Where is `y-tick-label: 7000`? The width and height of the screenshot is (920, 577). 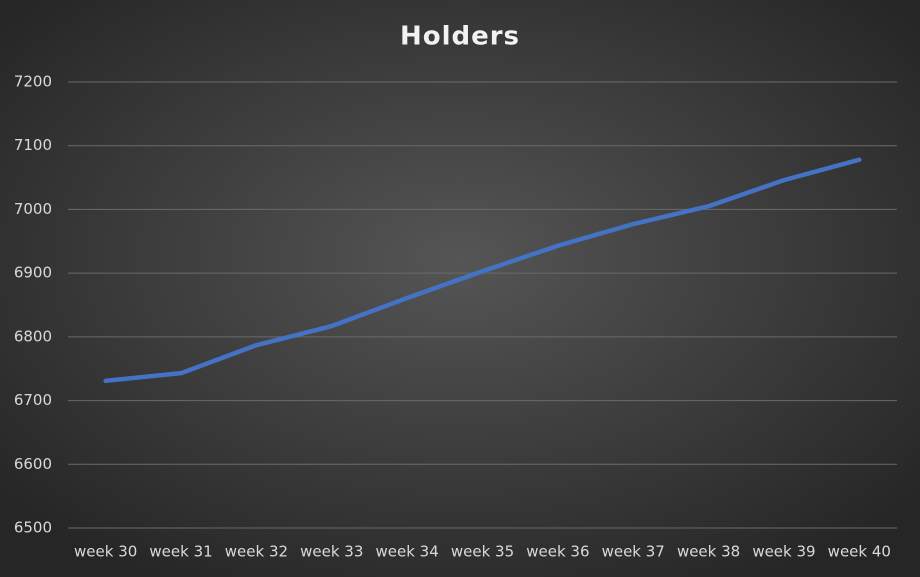 y-tick-label: 7000 is located at coordinates (33, 209).